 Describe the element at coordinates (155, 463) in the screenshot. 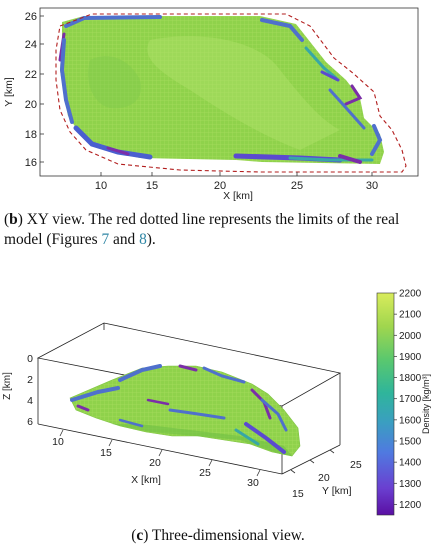

I see `3d-x-tick-label: 20` at that location.